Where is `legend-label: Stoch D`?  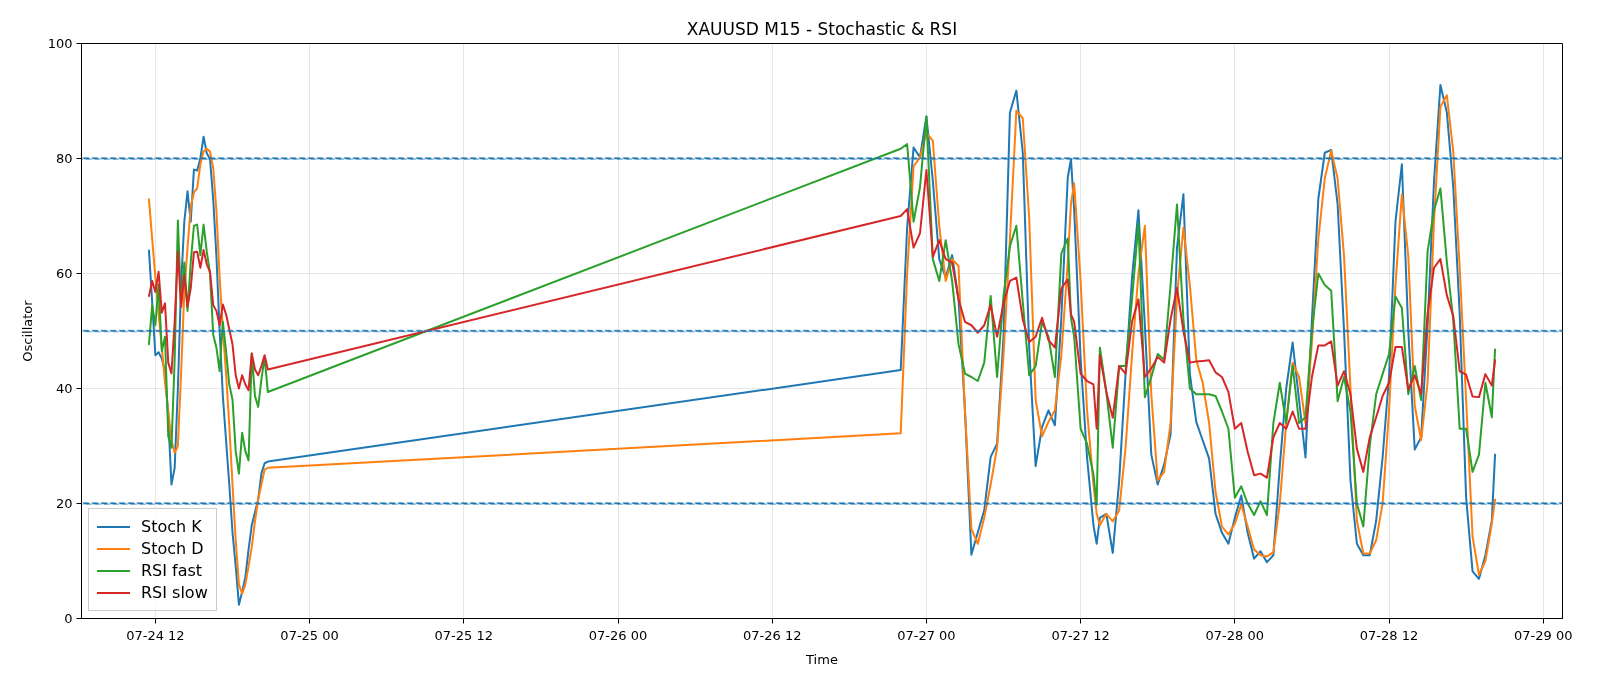
legend-label: Stoch D is located at coordinates (172, 548).